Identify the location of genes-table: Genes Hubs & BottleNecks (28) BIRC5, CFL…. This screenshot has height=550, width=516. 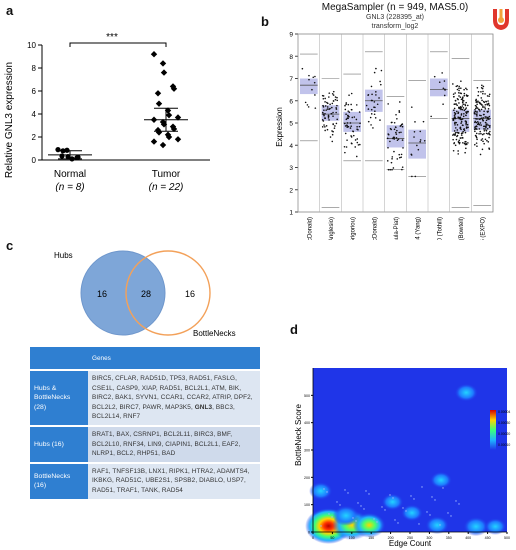
(145, 423).